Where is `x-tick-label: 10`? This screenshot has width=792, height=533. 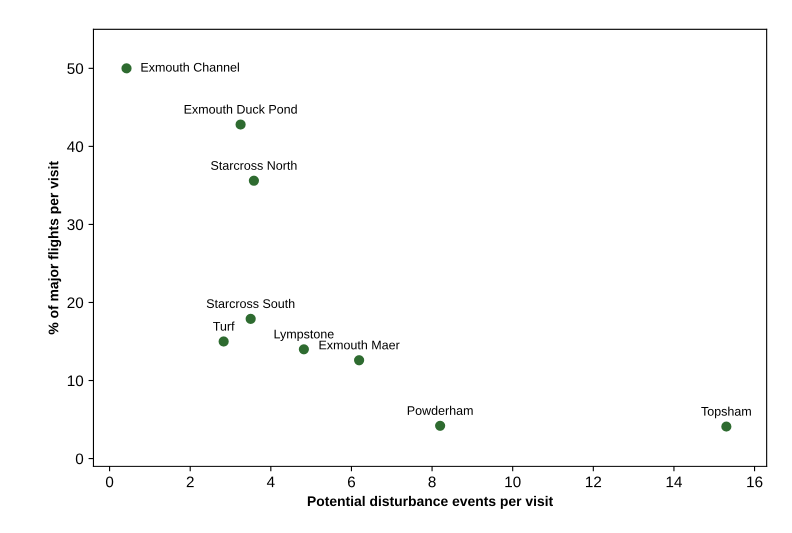
x-tick-label: 10 is located at coordinates (513, 482).